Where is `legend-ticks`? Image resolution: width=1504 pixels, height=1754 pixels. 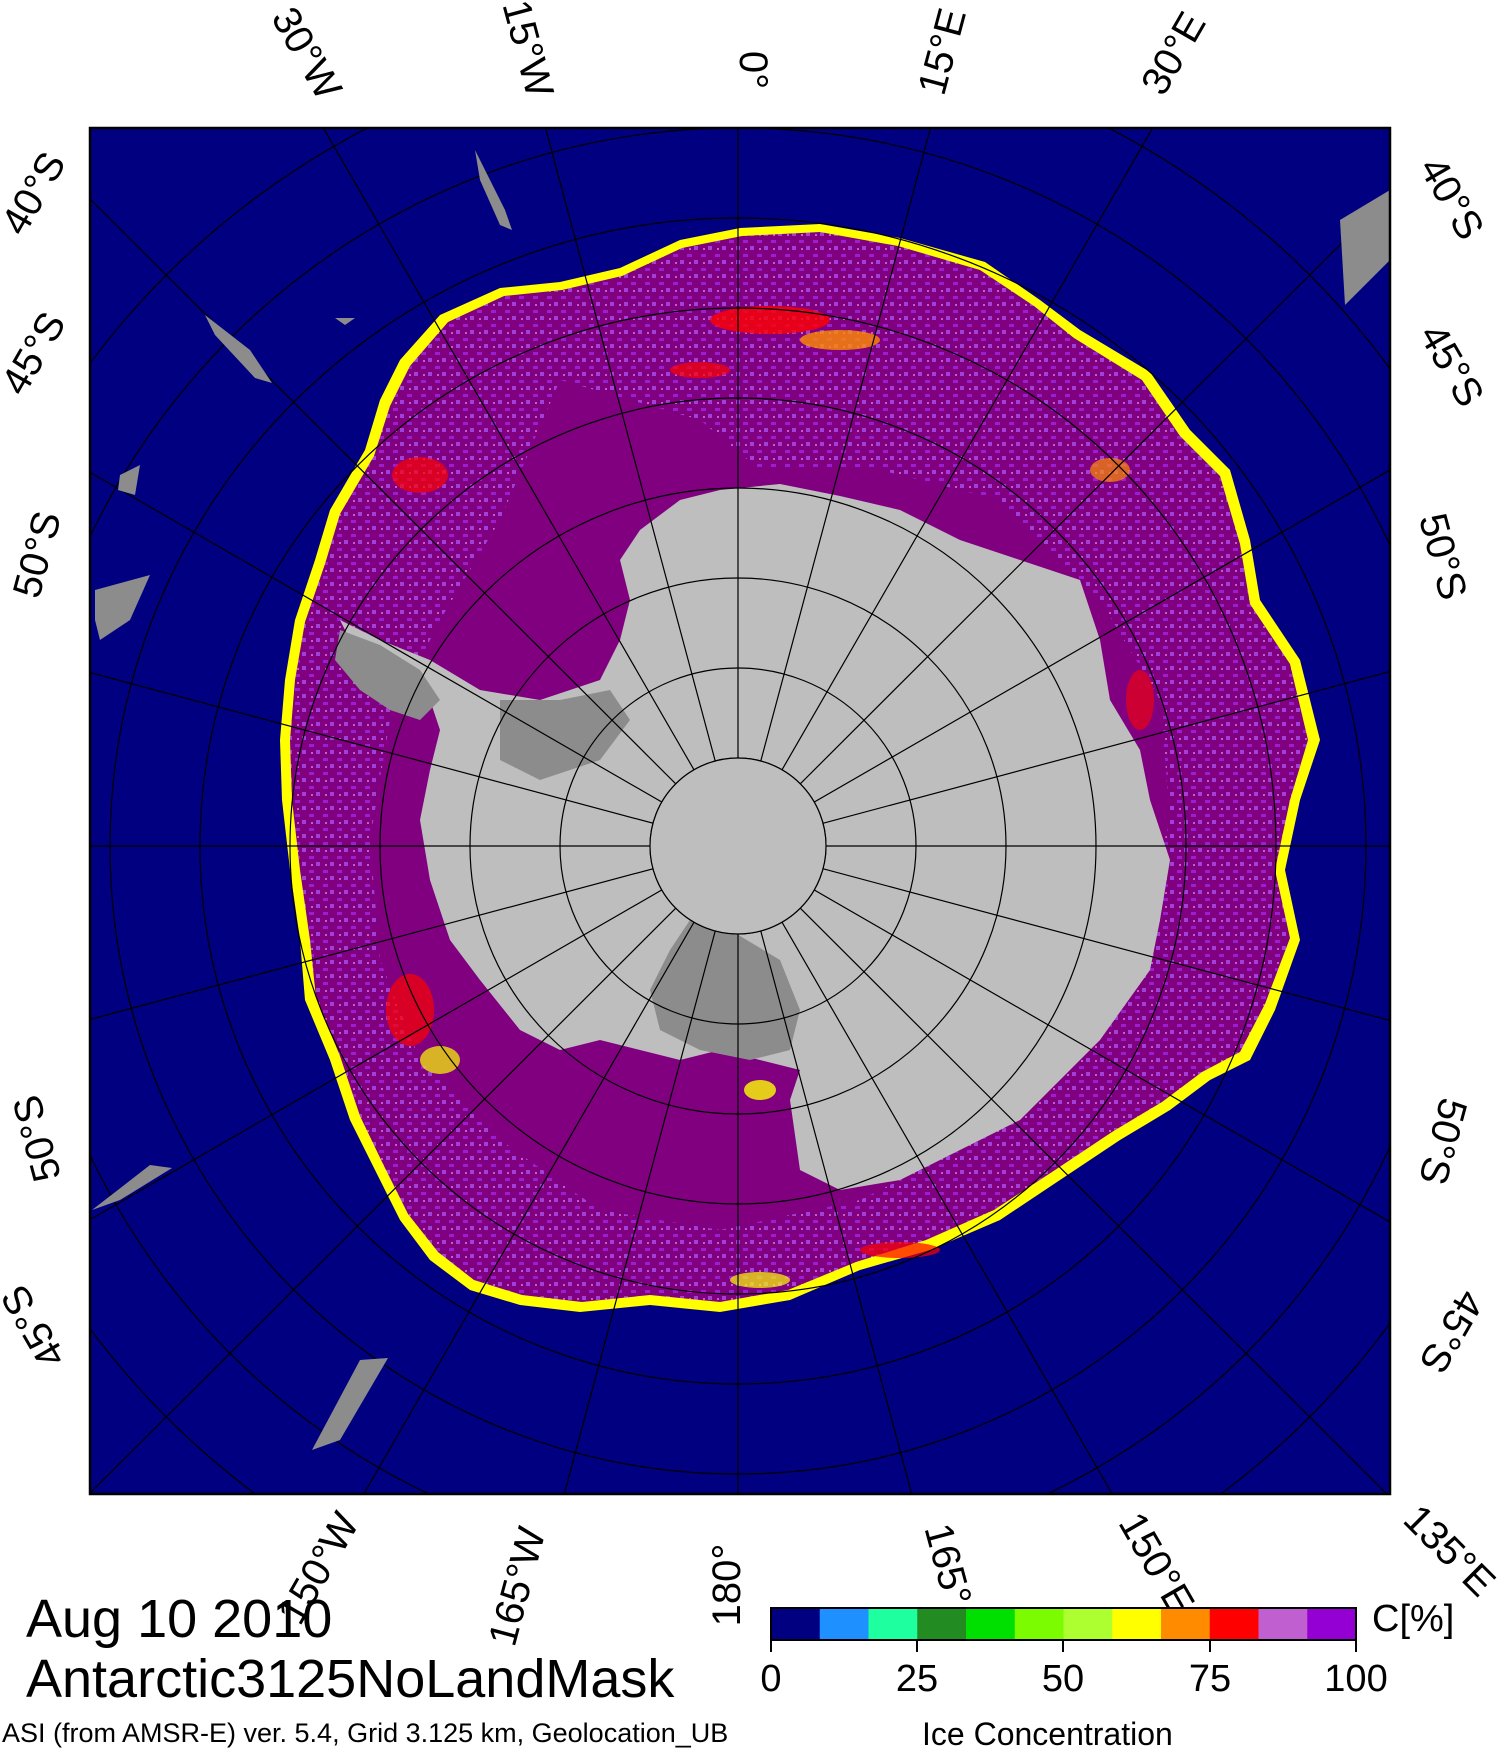
legend-ticks is located at coordinates (1063, 1646).